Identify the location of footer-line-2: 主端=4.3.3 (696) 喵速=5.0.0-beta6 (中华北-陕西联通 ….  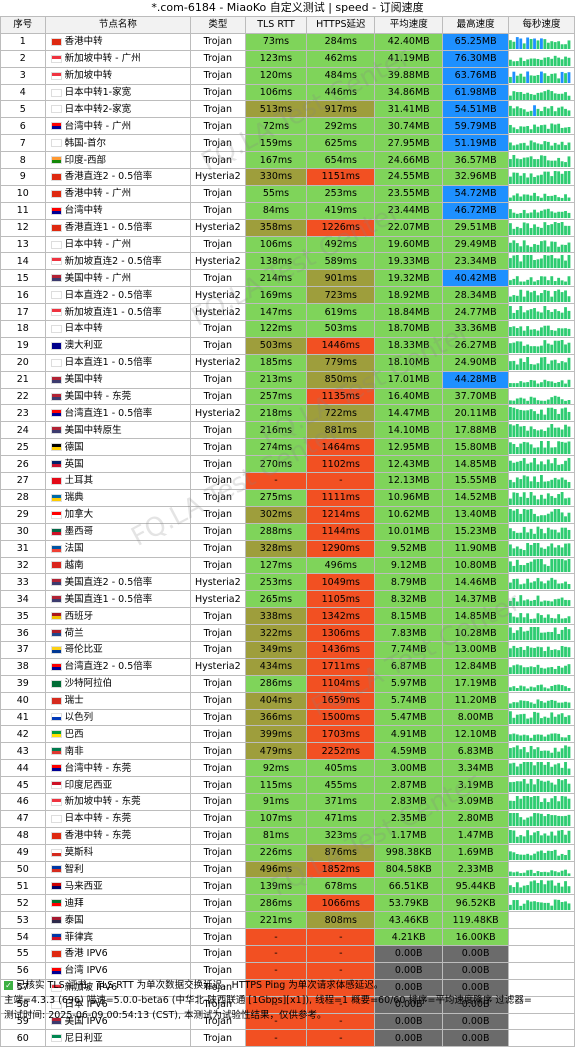
(268, 1000).